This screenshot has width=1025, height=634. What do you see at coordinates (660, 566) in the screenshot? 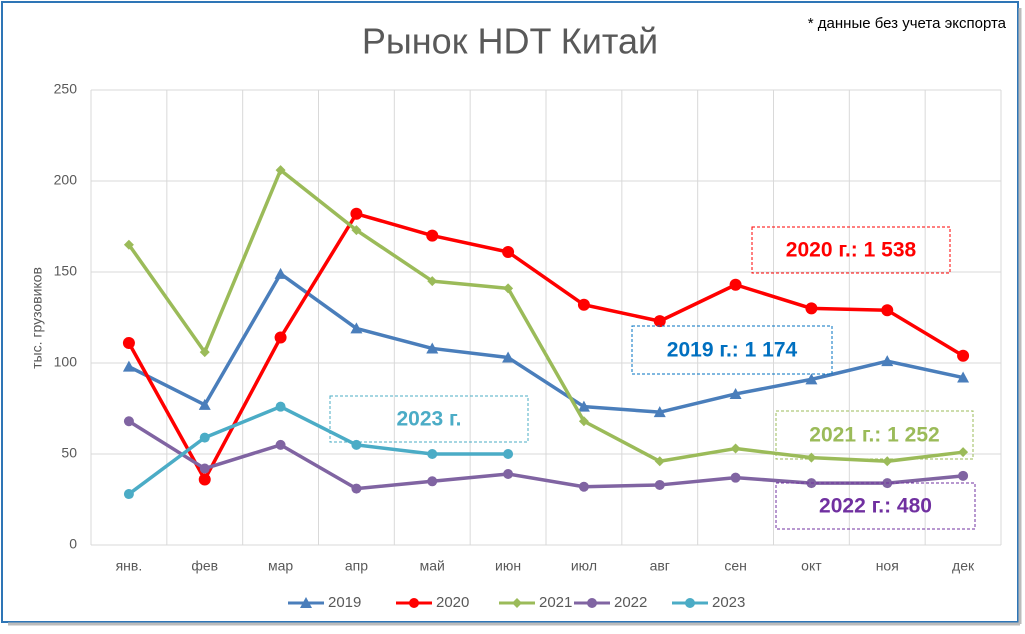
I see `x-tick-label: авг` at bounding box center [660, 566].